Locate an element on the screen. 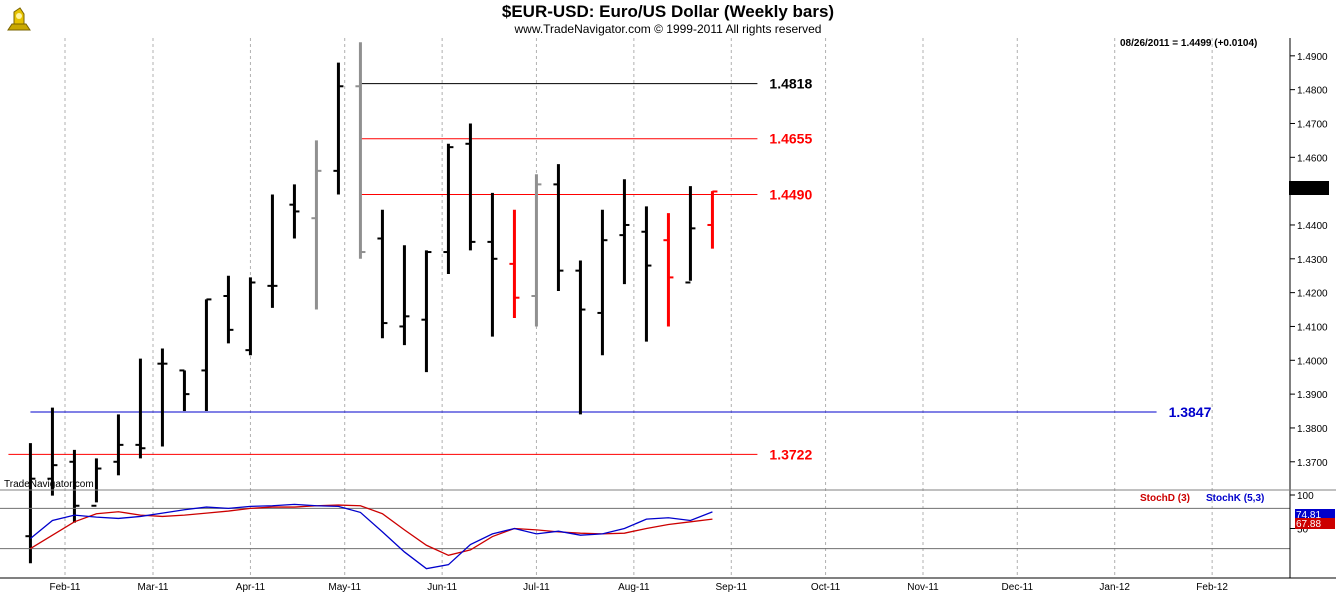 The height and width of the screenshot is (594, 1336). y-tick-label: 1.4200 is located at coordinates (1312, 294).